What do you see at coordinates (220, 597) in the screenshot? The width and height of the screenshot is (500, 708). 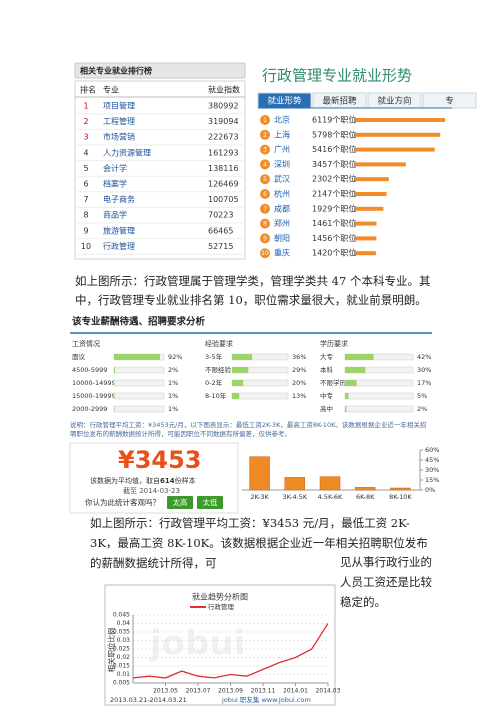 I see `chart-title: 就业趋势分析图` at bounding box center [220, 597].